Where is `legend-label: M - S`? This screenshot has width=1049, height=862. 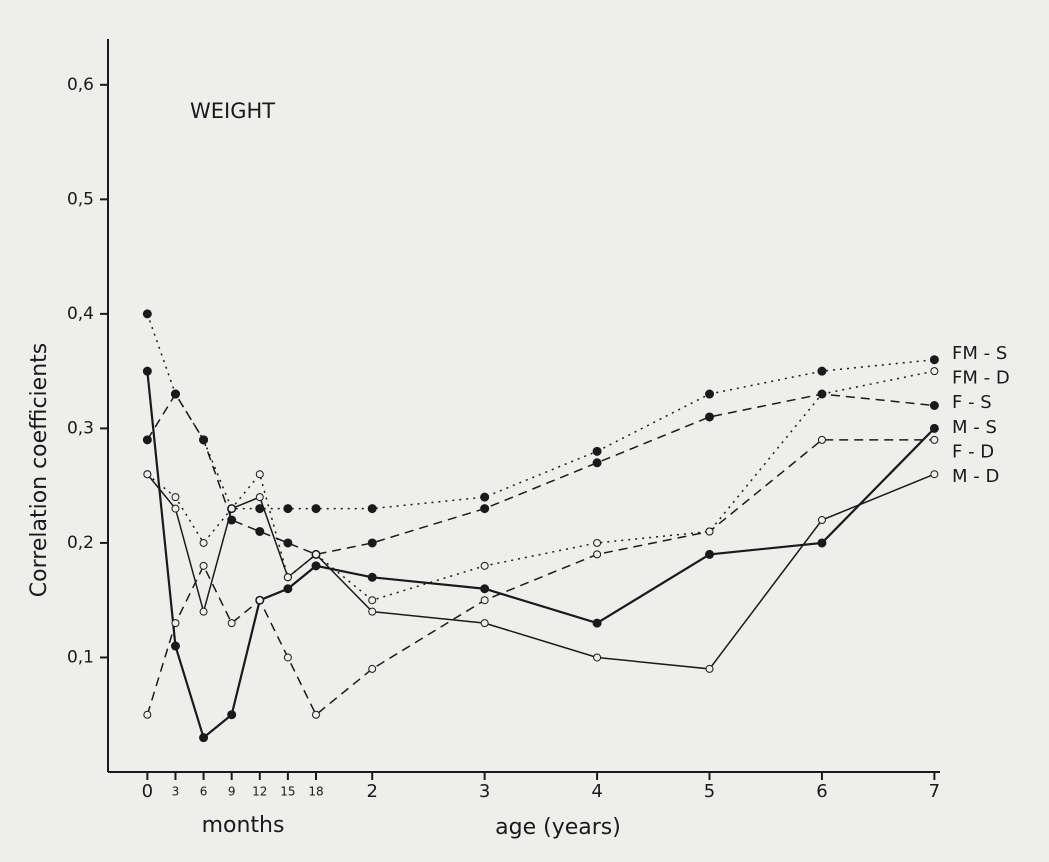
legend-label: M - S is located at coordinates (974, 427).